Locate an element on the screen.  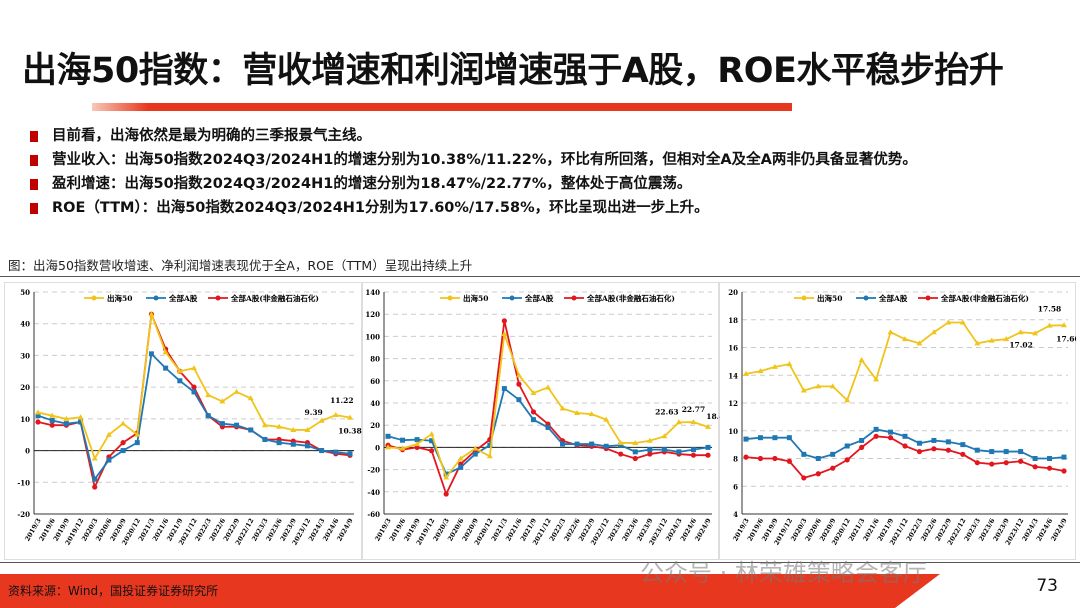
y-tick-label: 30 is located at coordinates (25, 355).